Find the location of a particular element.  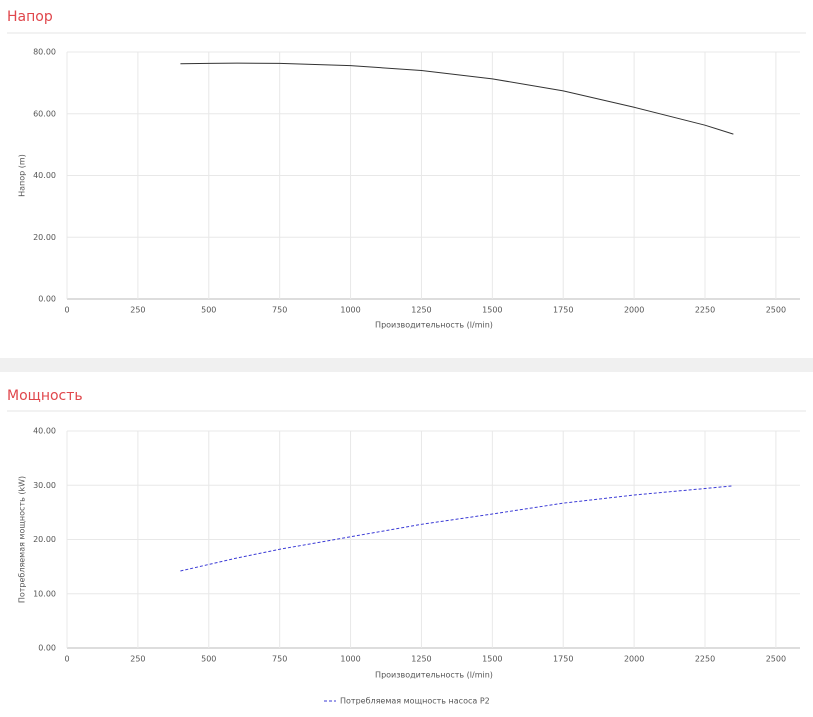

y-tick-label: 30.00 is located at coordinates (44, 485).